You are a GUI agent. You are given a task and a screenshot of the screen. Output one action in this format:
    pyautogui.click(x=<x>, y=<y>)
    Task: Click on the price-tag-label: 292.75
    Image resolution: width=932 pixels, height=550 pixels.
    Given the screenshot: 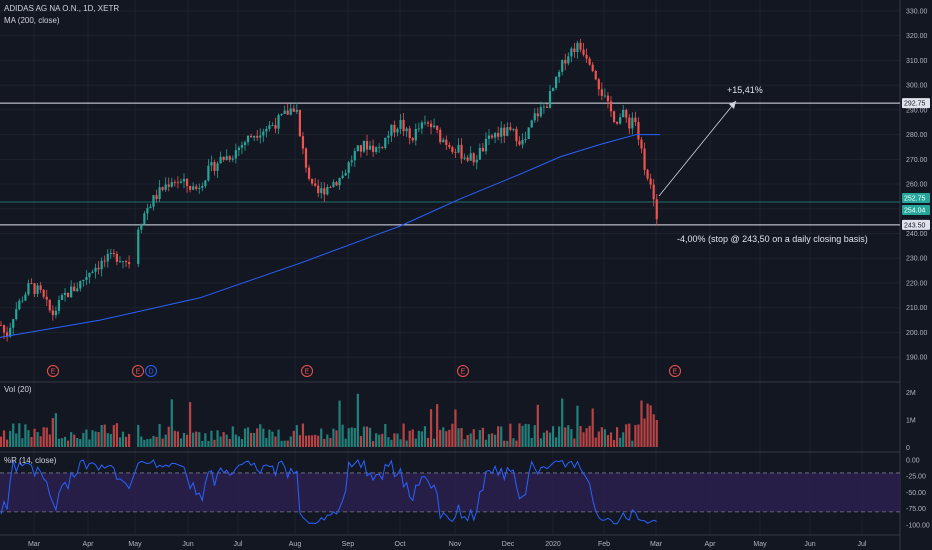 What is the action you would take?
    pyautogui.click(x=915, y=104)
    